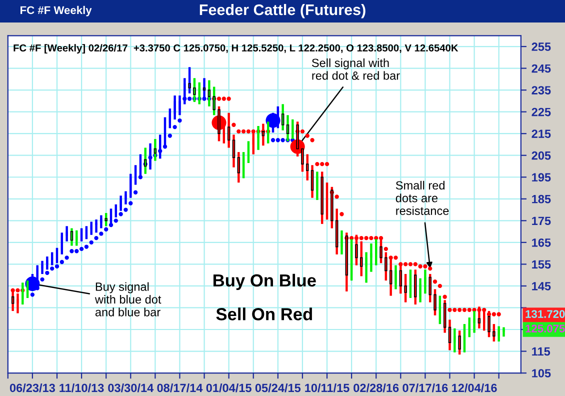 The image size is (565, 396). Describe the element at coordinates (541, 134) in the screenshot. I see `y-tick-label: 215` at that location.